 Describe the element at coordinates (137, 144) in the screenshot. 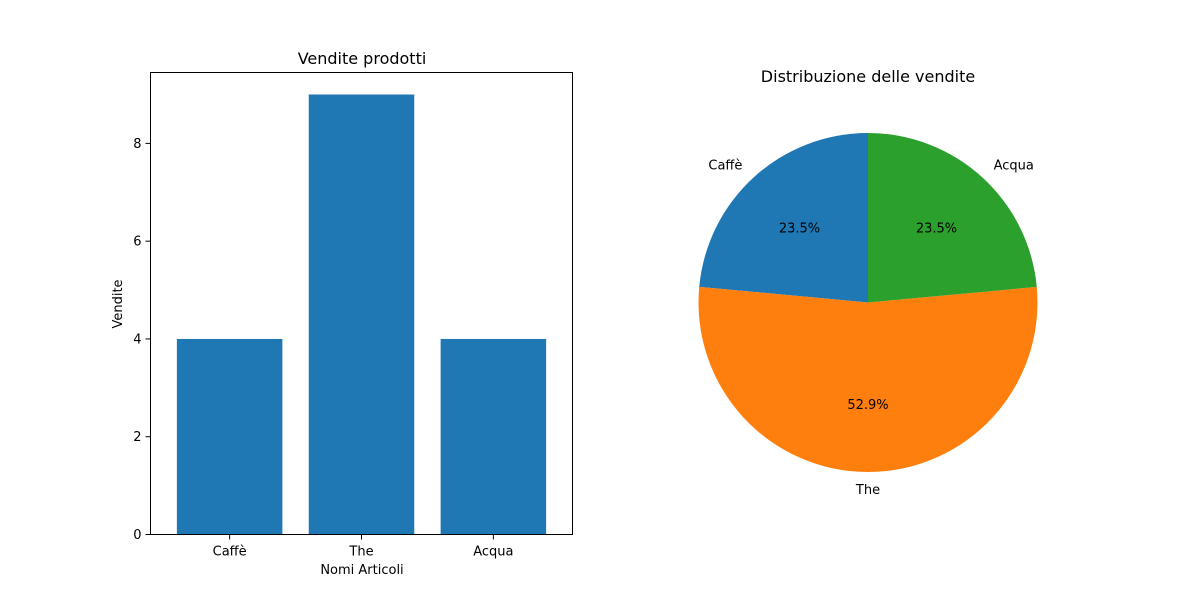

I see `y-tick-label: 8` at that location.